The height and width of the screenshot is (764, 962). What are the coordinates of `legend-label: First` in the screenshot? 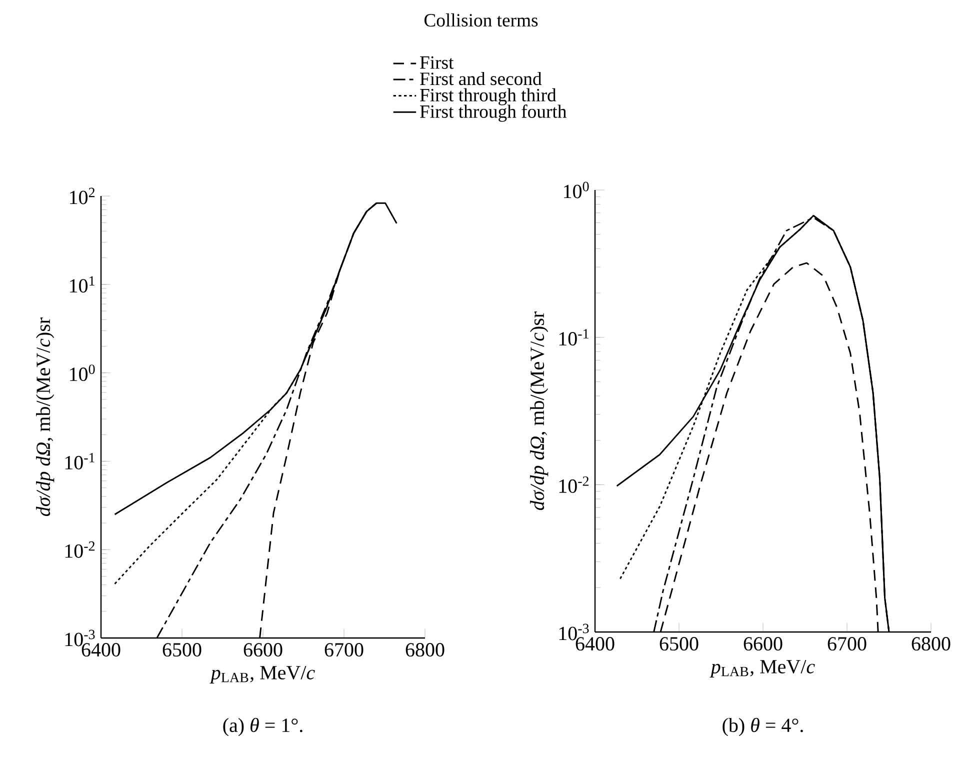 It's located at (437, 62).